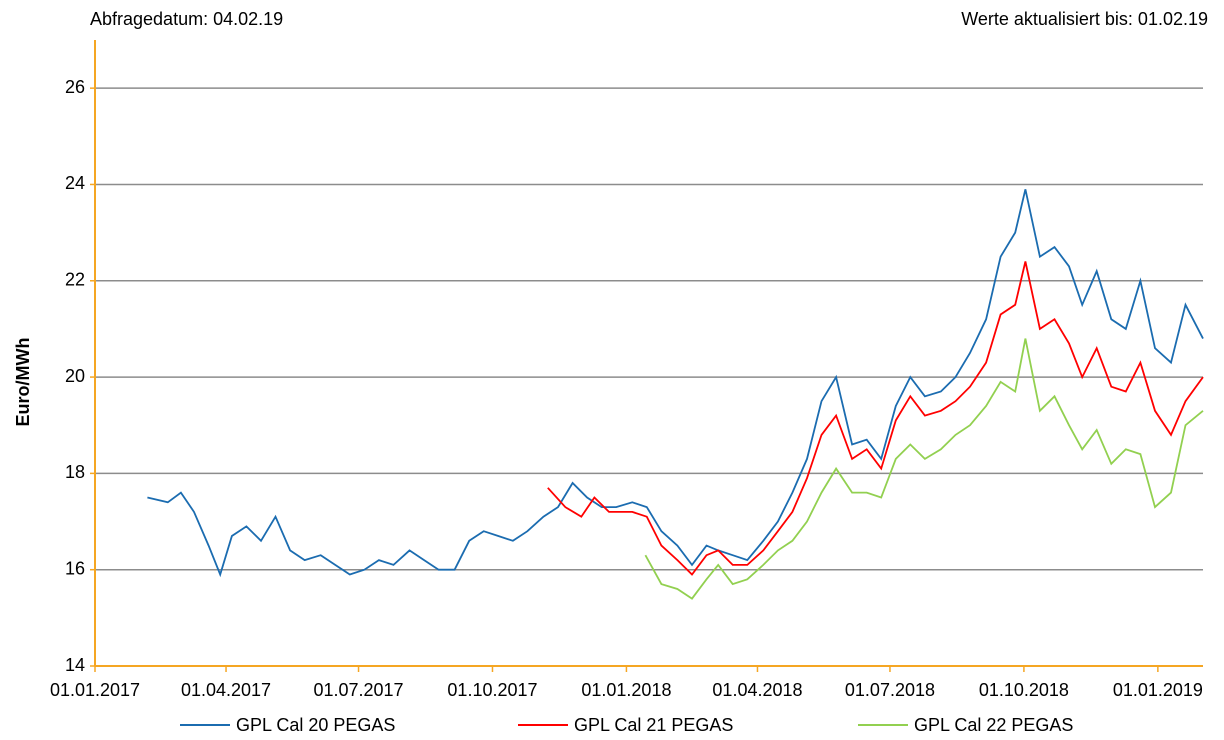 This screenshot has height=740, width=1224. What do you see at coordinates (75, 280) in the screenshot?
I see `y-tick-label: 22` at bounding box center [75, 280].